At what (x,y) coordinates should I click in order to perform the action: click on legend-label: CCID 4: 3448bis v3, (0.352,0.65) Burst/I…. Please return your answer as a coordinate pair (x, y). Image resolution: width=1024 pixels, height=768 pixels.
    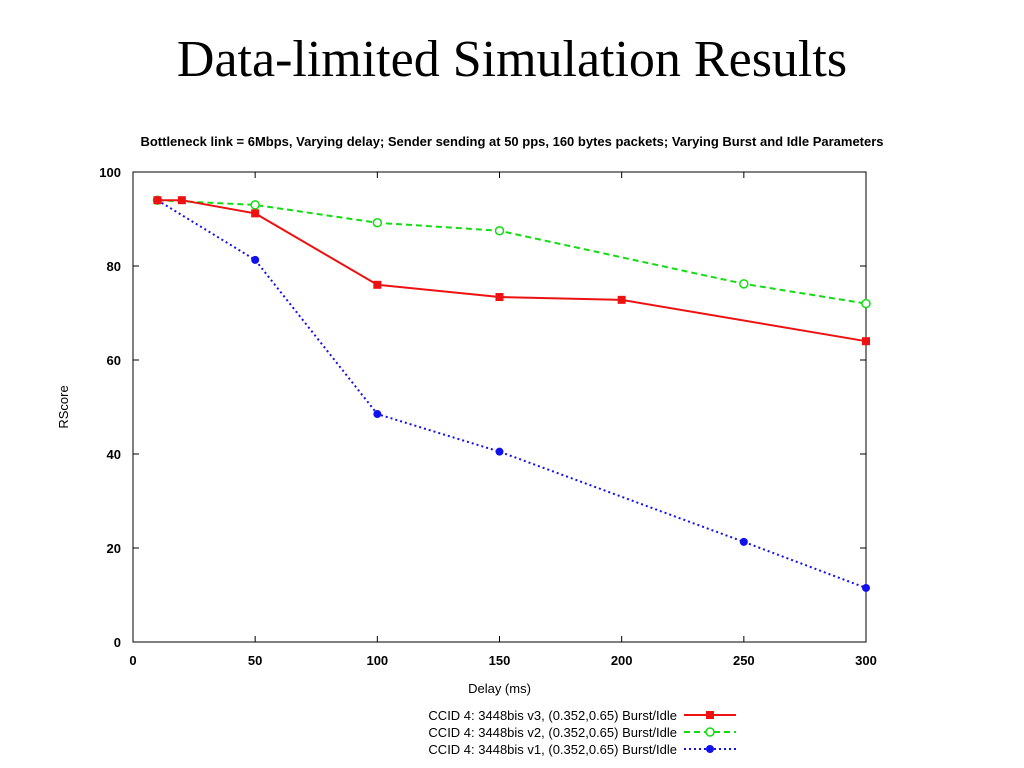
    Looking at the image, I should click on (552, 715).